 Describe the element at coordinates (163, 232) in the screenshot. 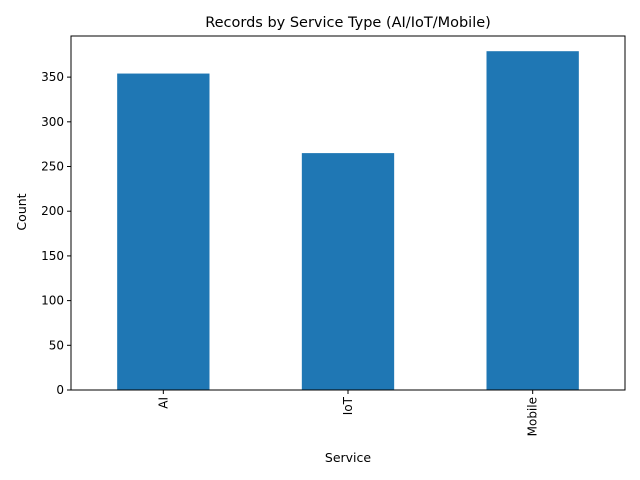

I see `bar-ai` at that location.